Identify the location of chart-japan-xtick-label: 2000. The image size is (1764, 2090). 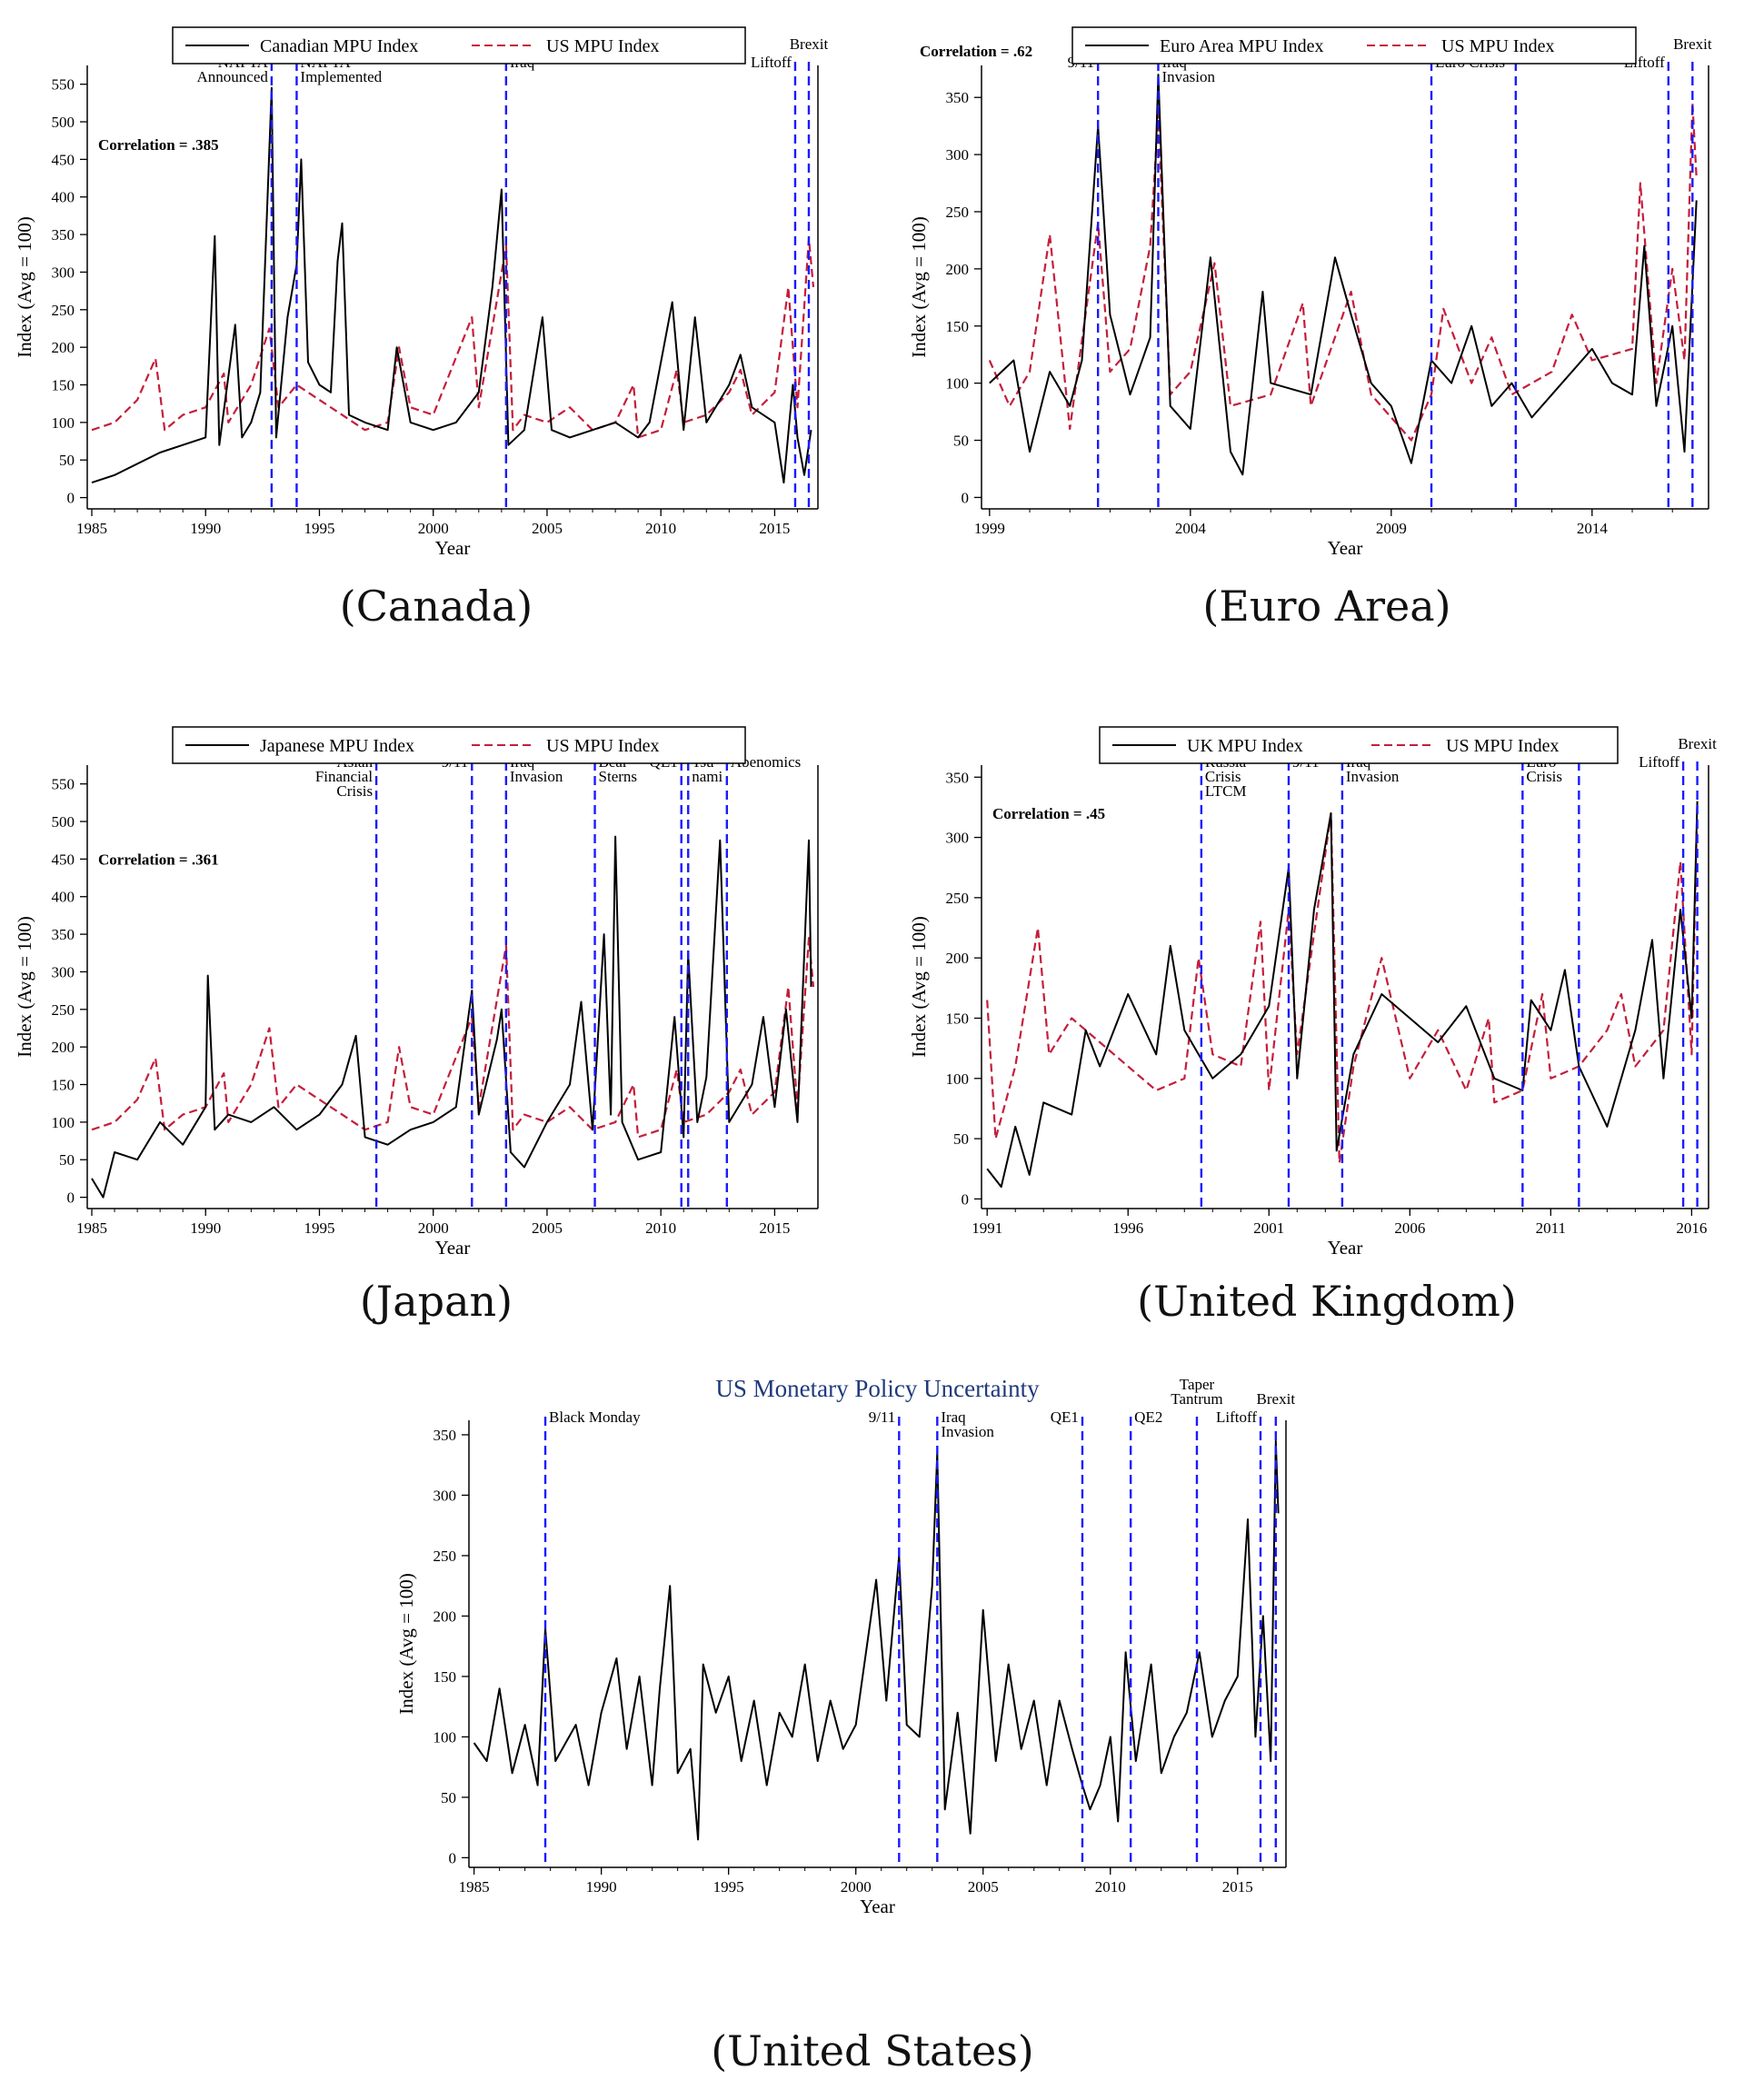
(434, 1228).